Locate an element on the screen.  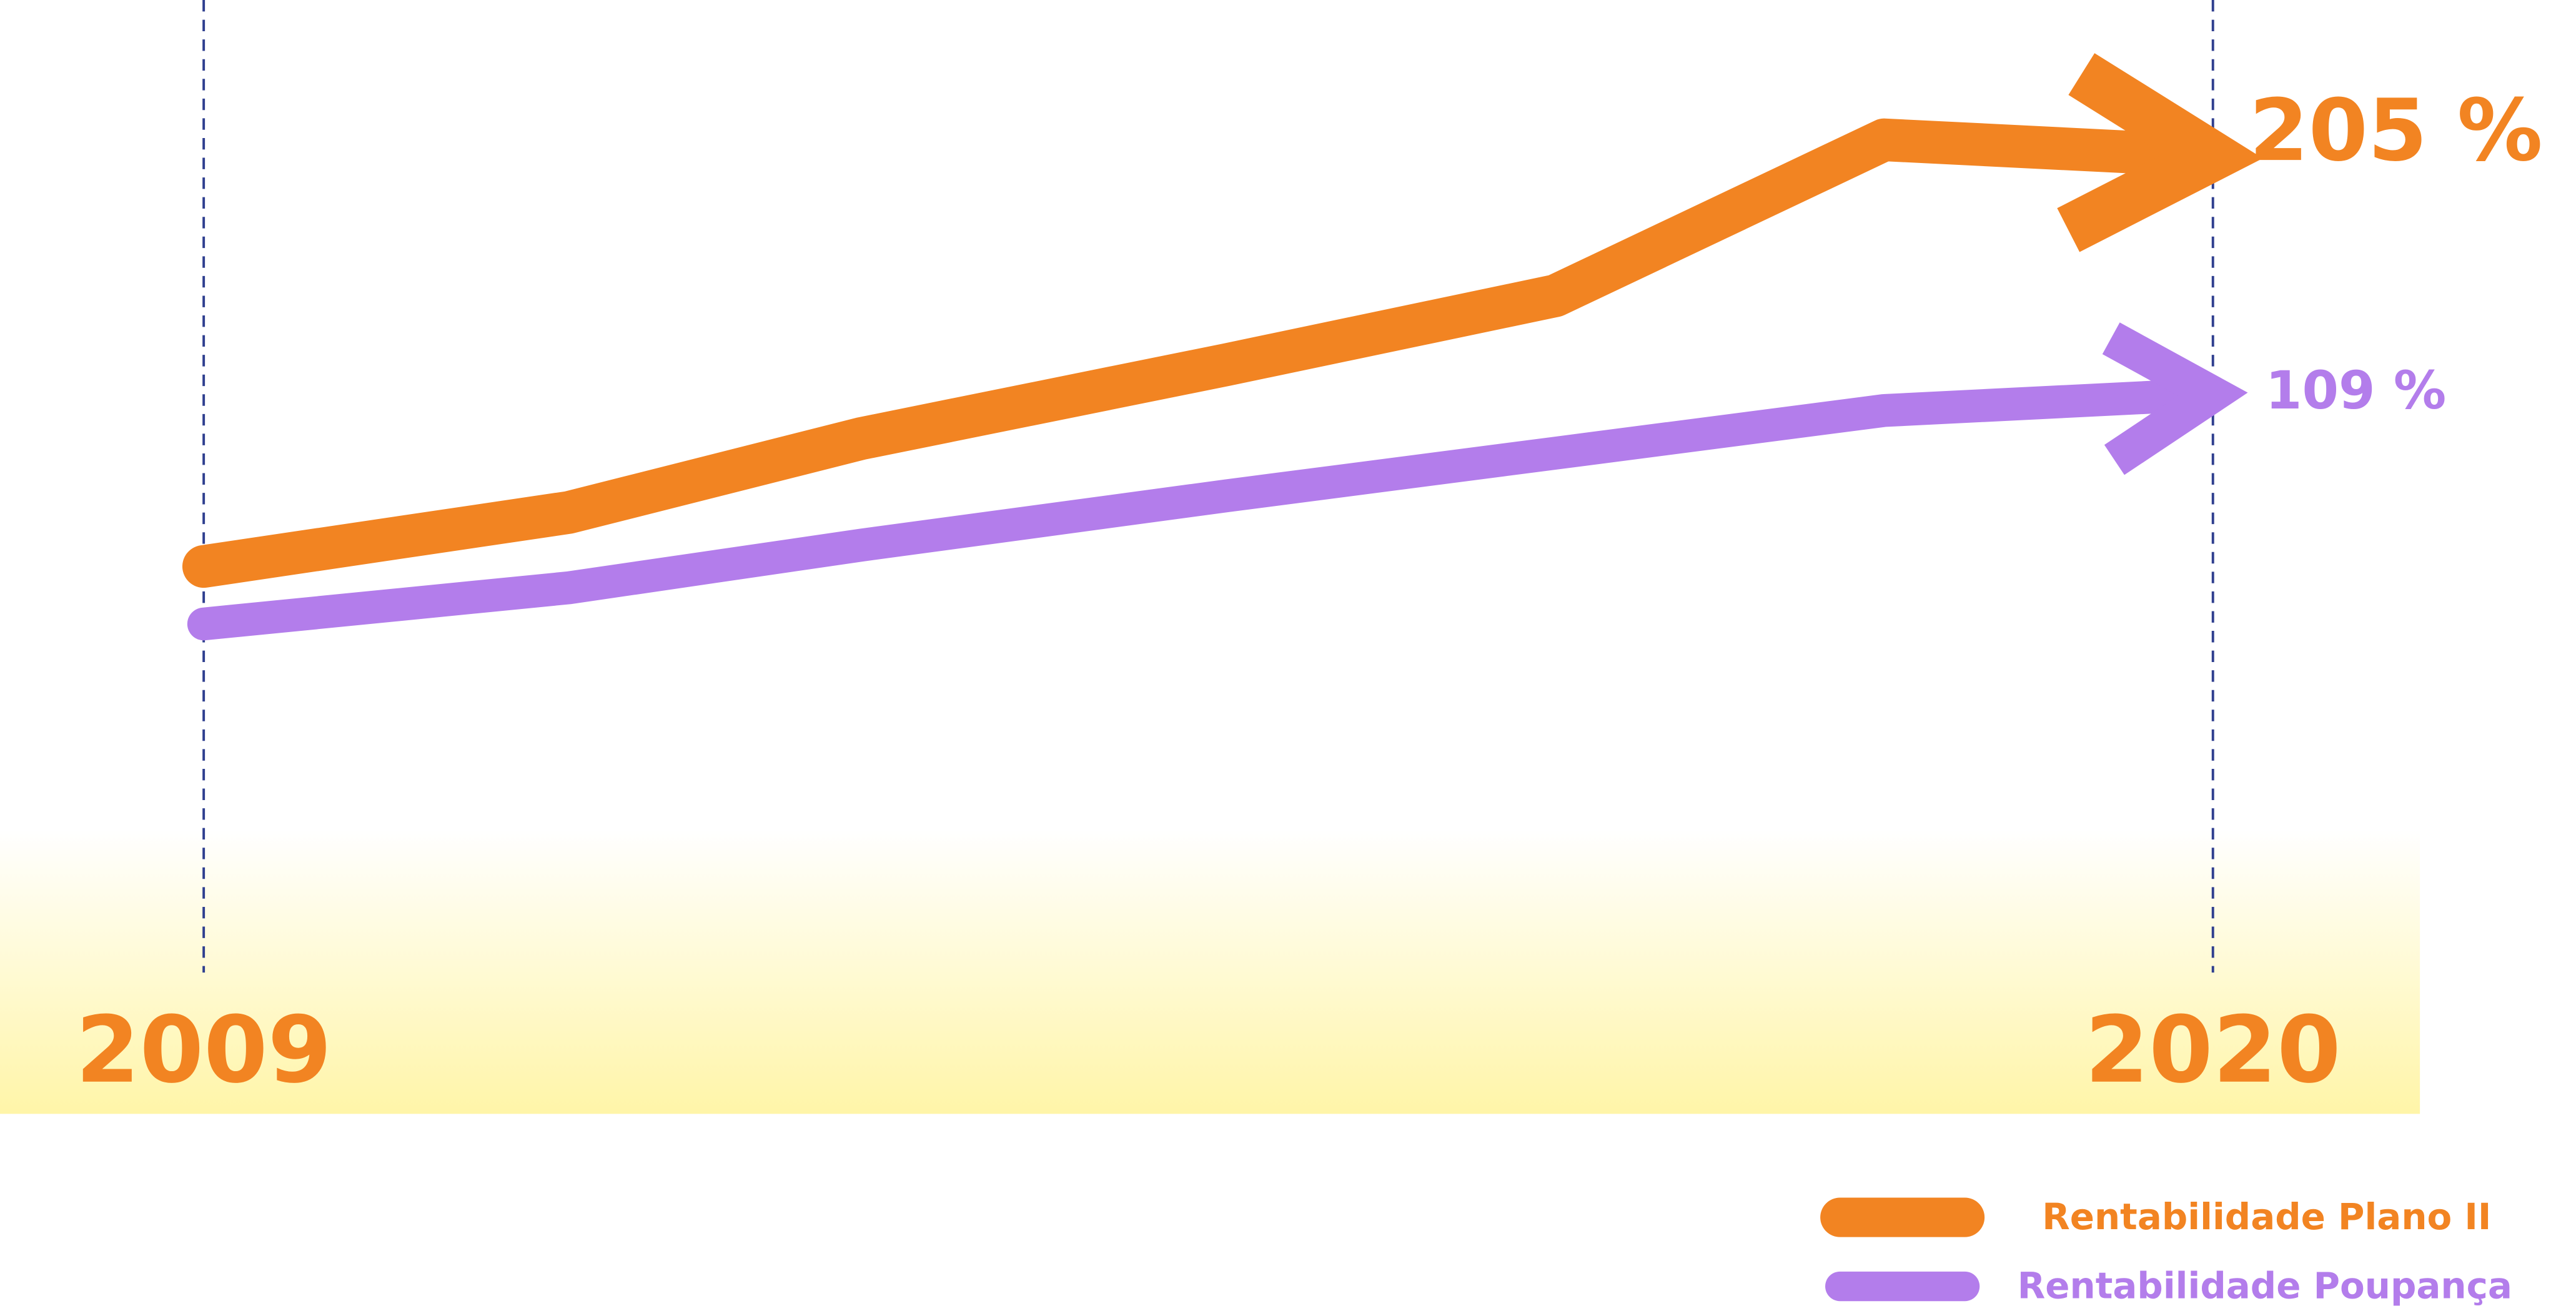
x-tick-label: 2020 is located at coordinates (2213, 1050).